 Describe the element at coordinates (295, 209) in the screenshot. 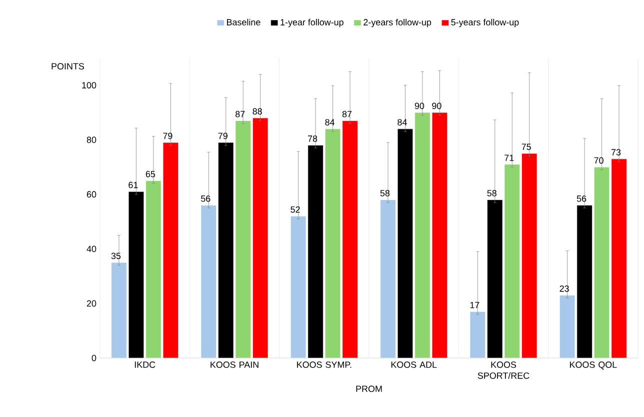

I see `data-label: 52` at that location.